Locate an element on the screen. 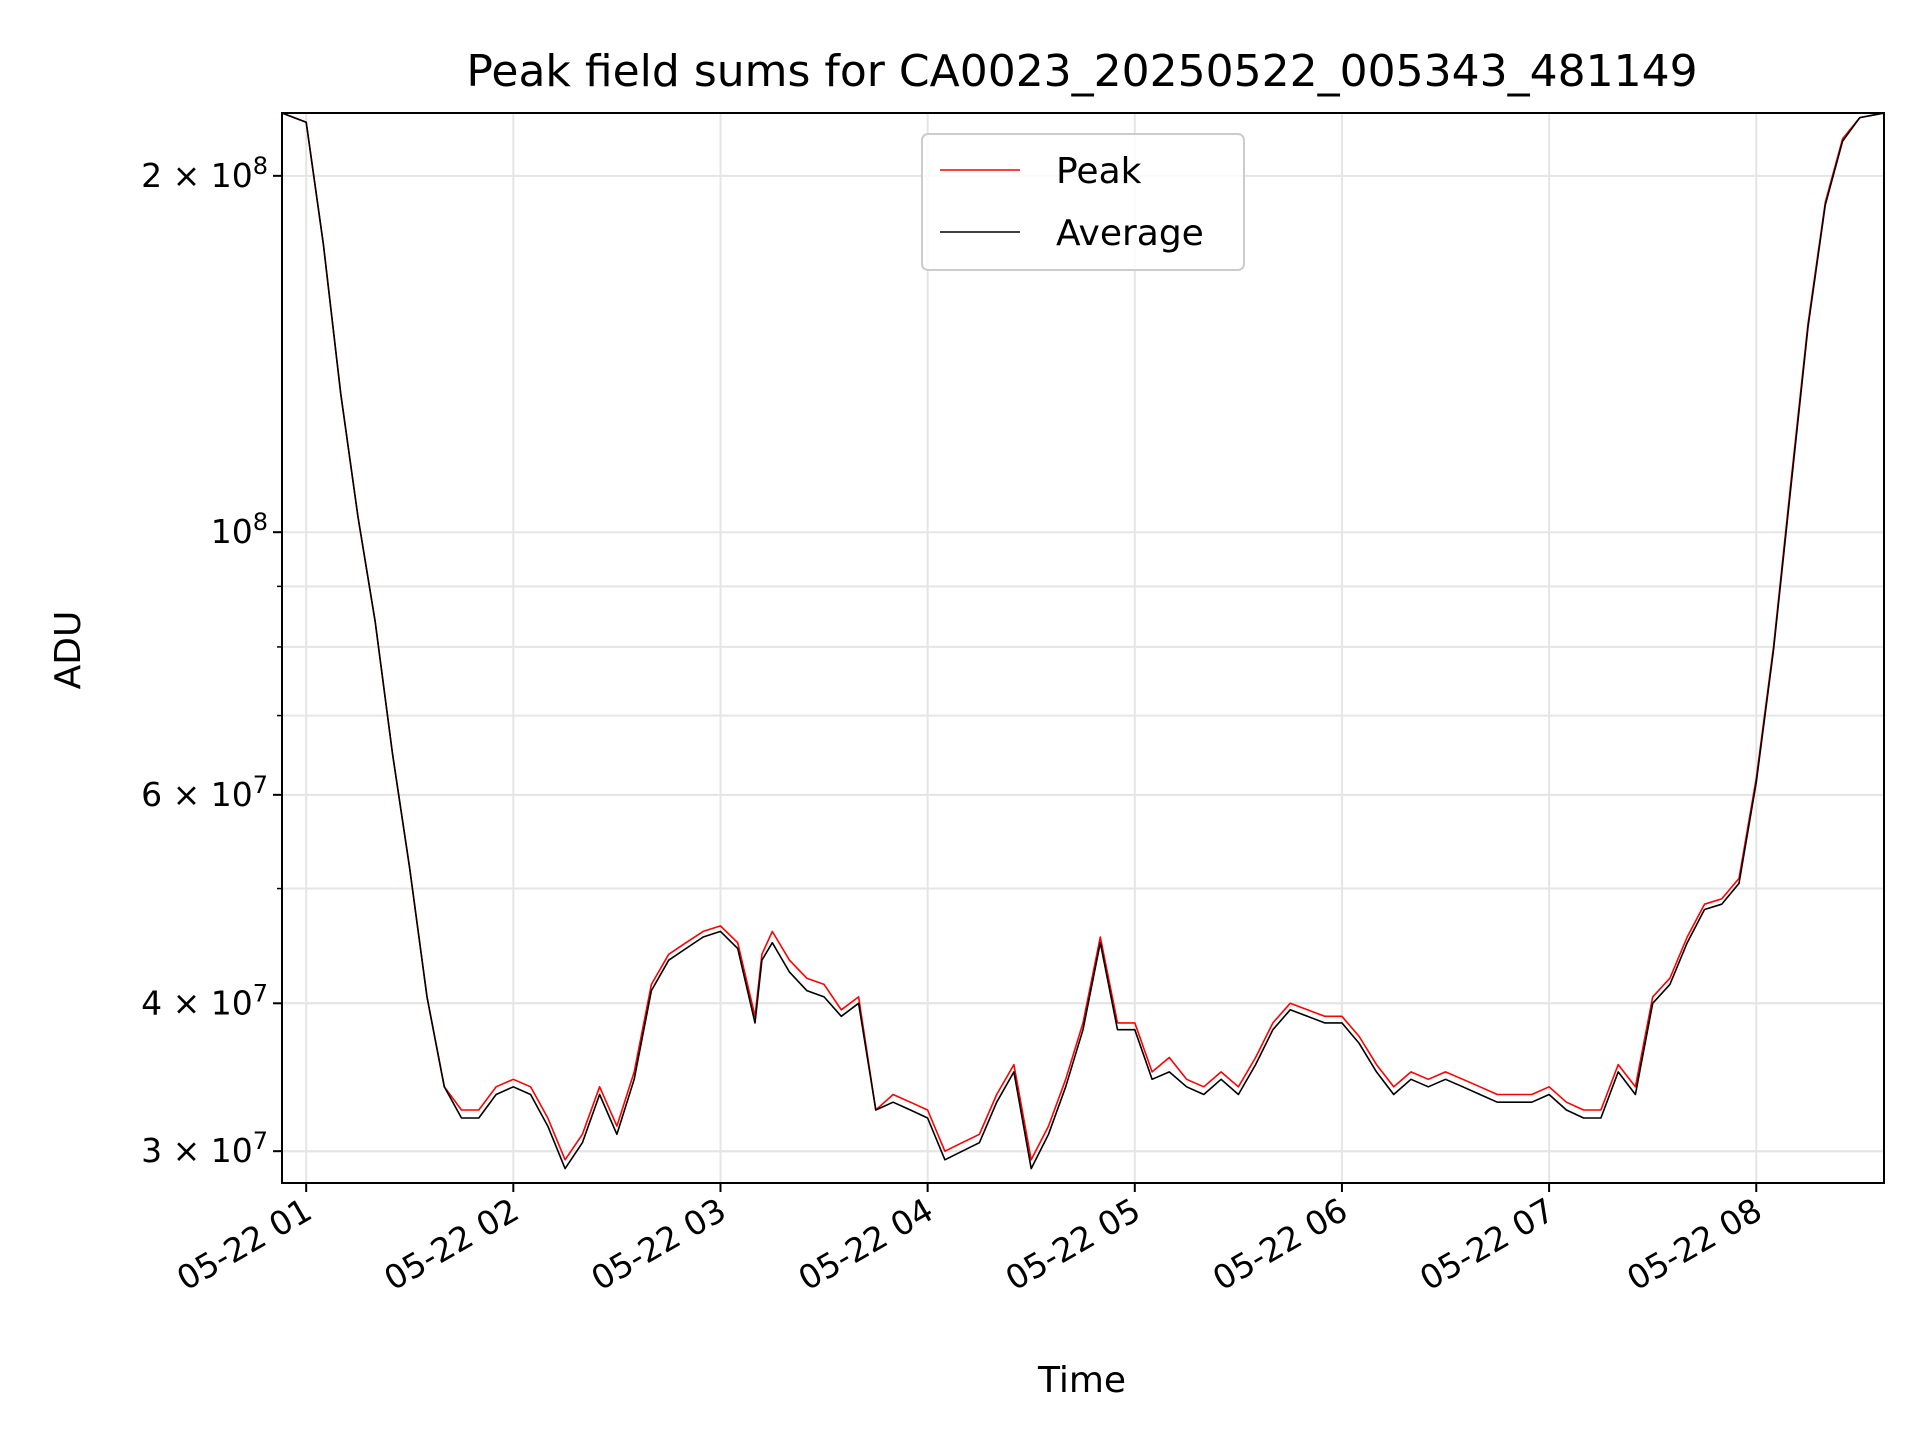  y-axis: 3 × 107 4 × 107 6 × 107 108 2 × 108 is located at coordinates (211, 661).